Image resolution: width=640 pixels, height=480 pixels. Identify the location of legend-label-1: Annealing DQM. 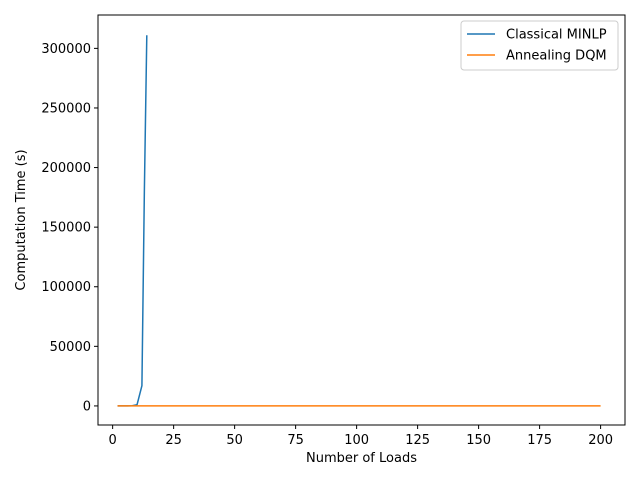
(556, 56).